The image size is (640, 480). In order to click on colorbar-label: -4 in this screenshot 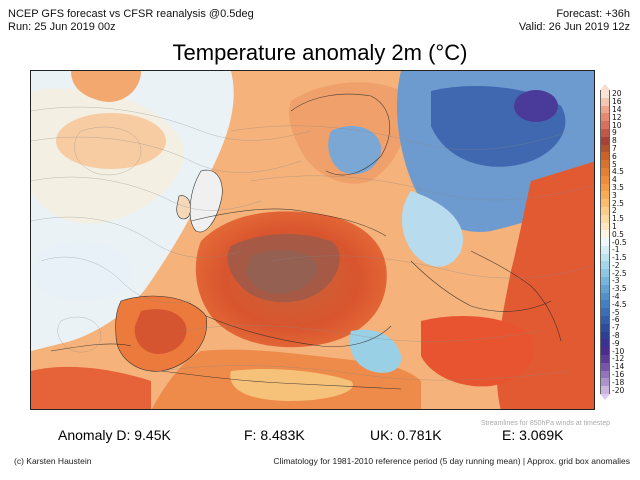, I will do `click(616, 297)`.